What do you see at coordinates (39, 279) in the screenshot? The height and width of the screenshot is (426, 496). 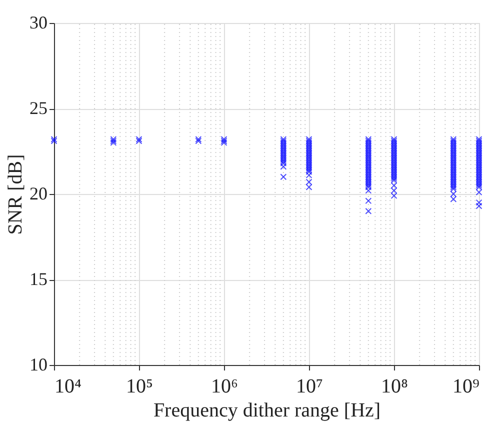 I see `y-tick-label: 15` at bounding box center [39, 279].